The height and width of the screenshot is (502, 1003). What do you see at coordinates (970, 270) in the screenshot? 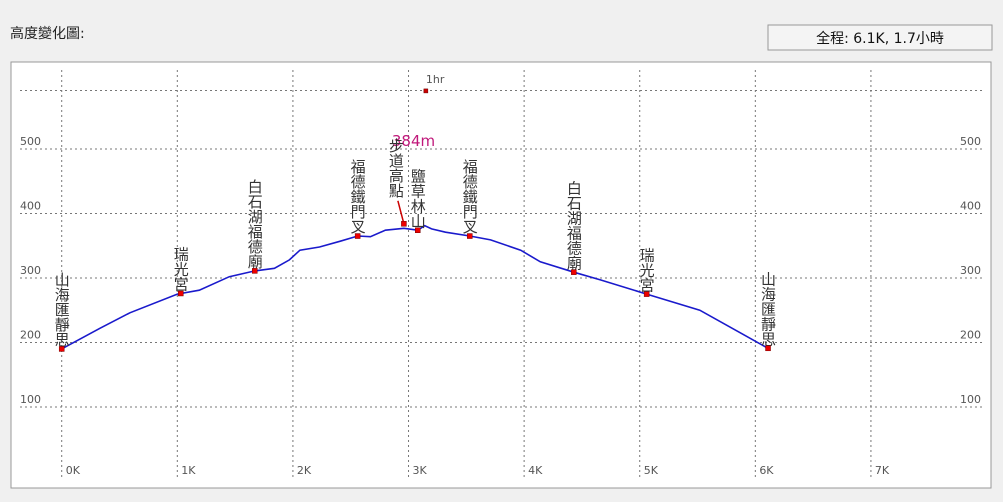
I see `y-tick-label-right: 300` at bounding box center [970, 270].